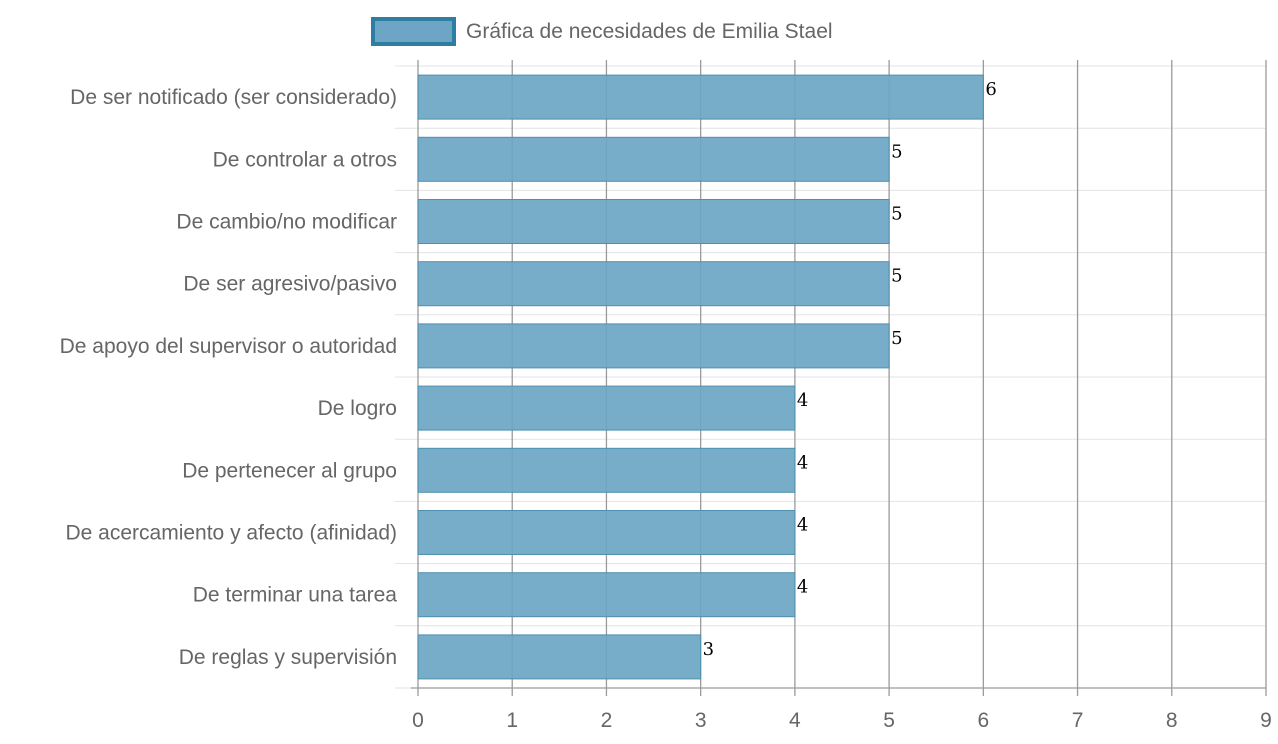 Image resolution: width=1278 pixels, height=744 pixels. Describe the element at coordinates (418, 720) in the screenshot. I see `x-tick-label: 0` at that location.